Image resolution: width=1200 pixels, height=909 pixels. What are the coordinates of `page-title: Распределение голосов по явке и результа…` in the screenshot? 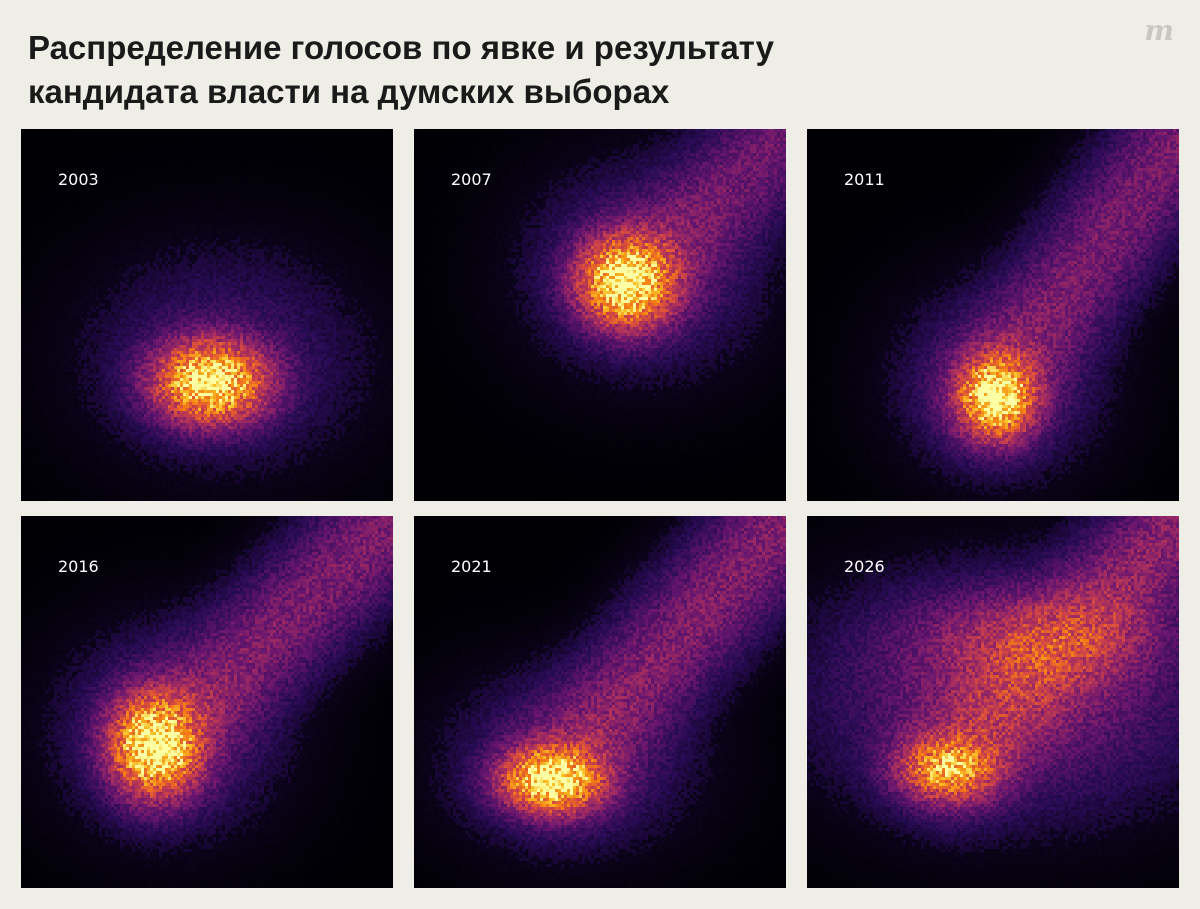 It's located at (478, 70).